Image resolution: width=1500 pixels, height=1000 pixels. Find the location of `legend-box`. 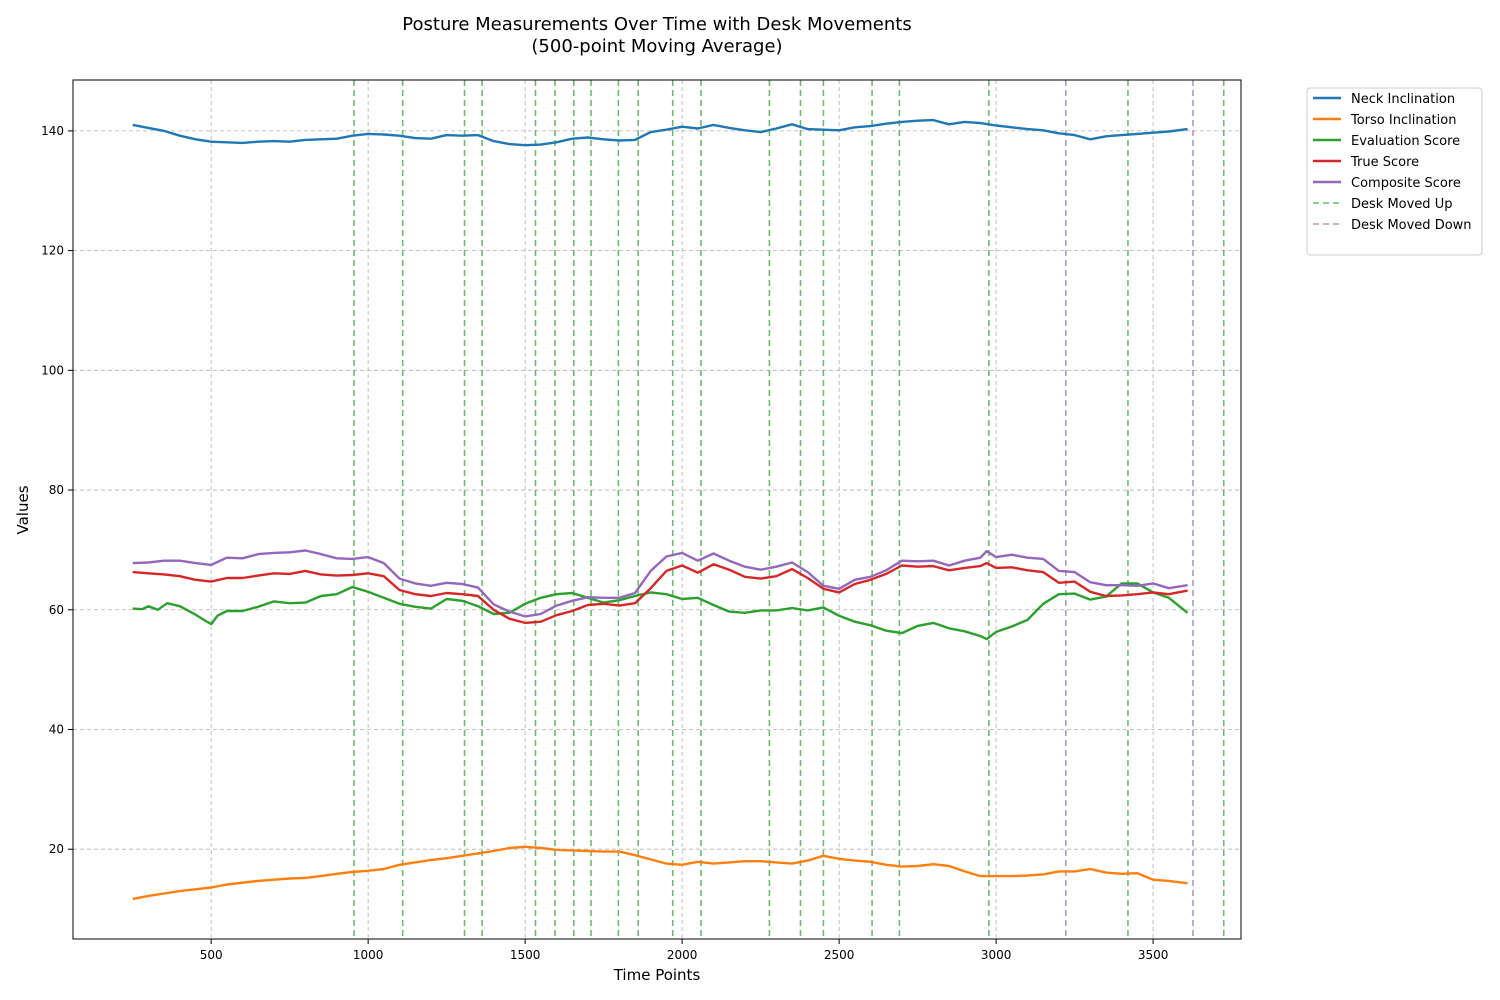

legend-box is located at coordinates (1394, 171).